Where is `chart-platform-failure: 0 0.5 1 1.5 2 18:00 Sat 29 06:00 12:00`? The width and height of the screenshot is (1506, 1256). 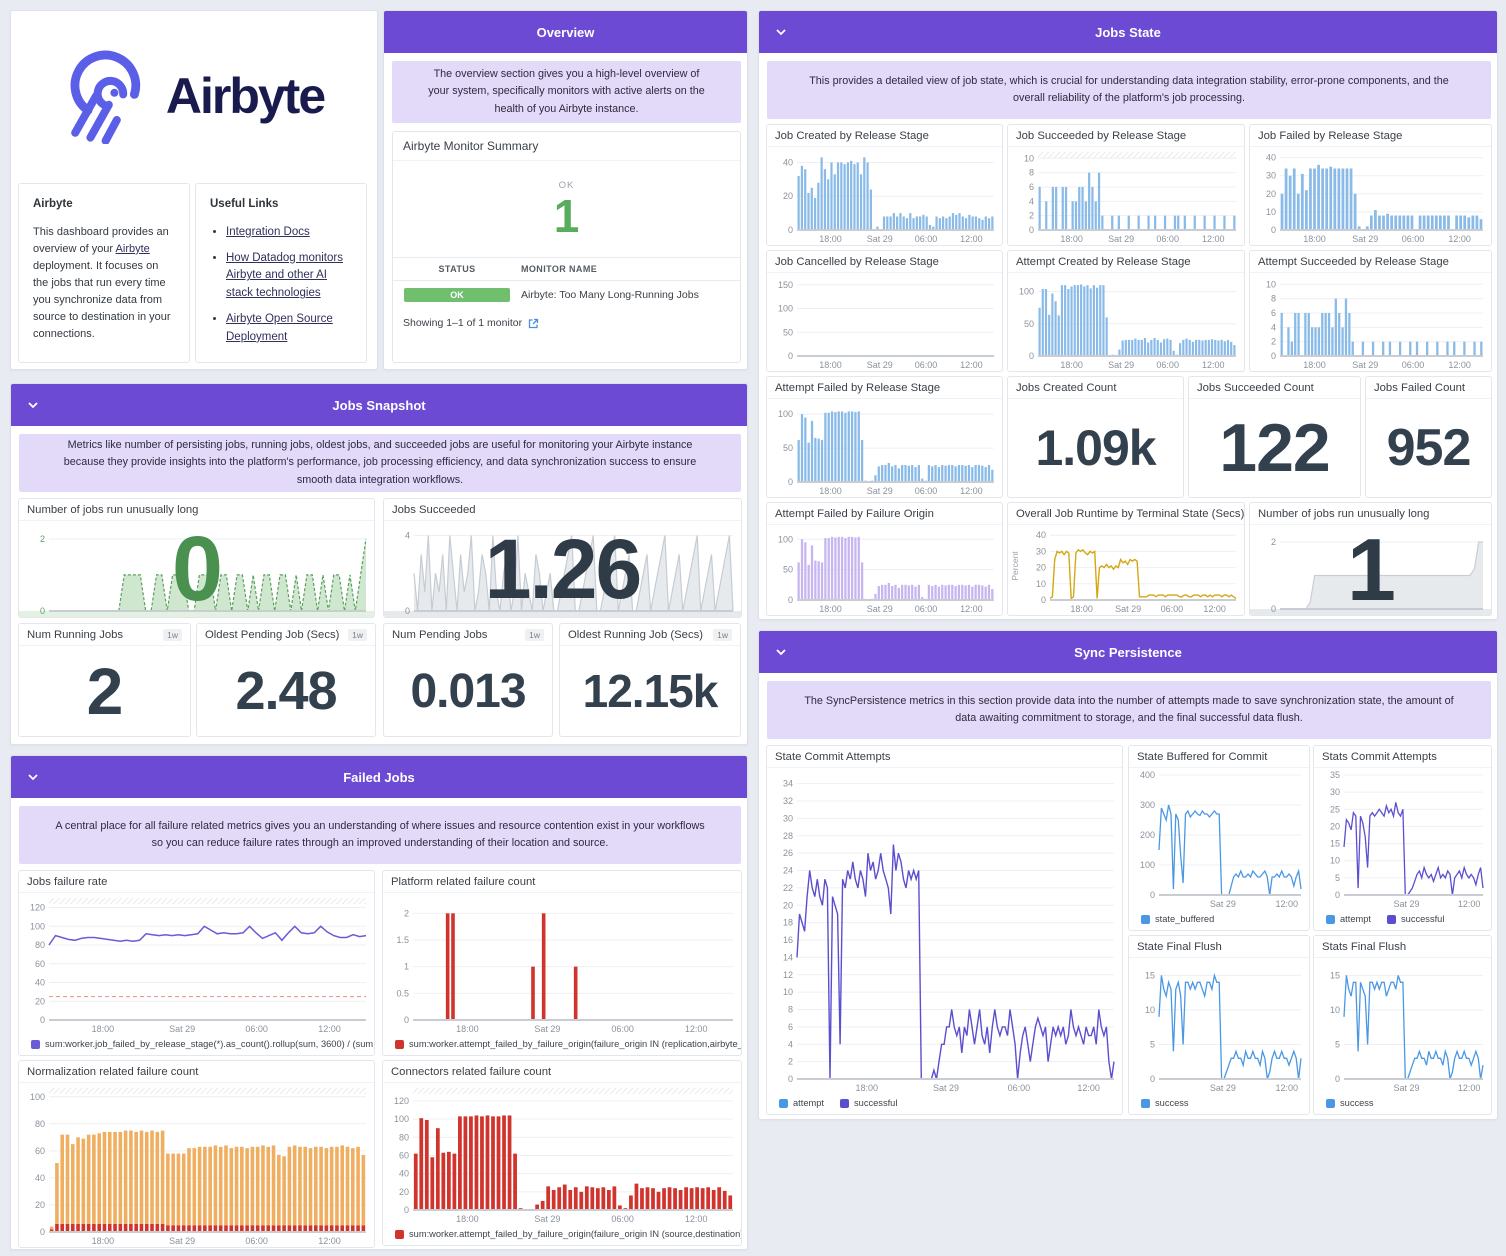 chart-platform-failure: 0 0.5 1 1.5 2 18:00 Sat 29 06:00 12:00 is located at coordinates (562, 964).